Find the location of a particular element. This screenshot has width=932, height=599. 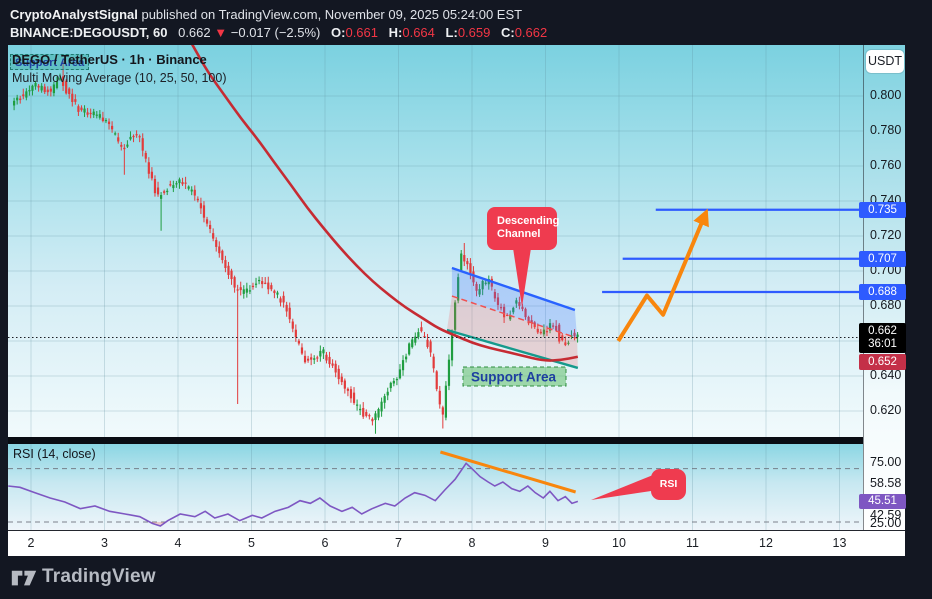

close-value: 0.662 is located at coordinates (531, 32).